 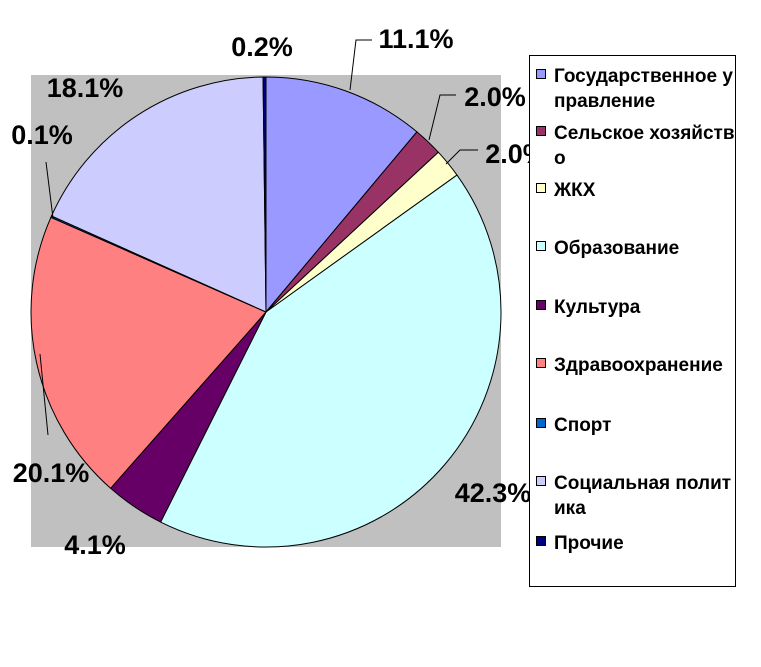 I want to click on legend-label: Социальная политика, so click(x=643, y=496).